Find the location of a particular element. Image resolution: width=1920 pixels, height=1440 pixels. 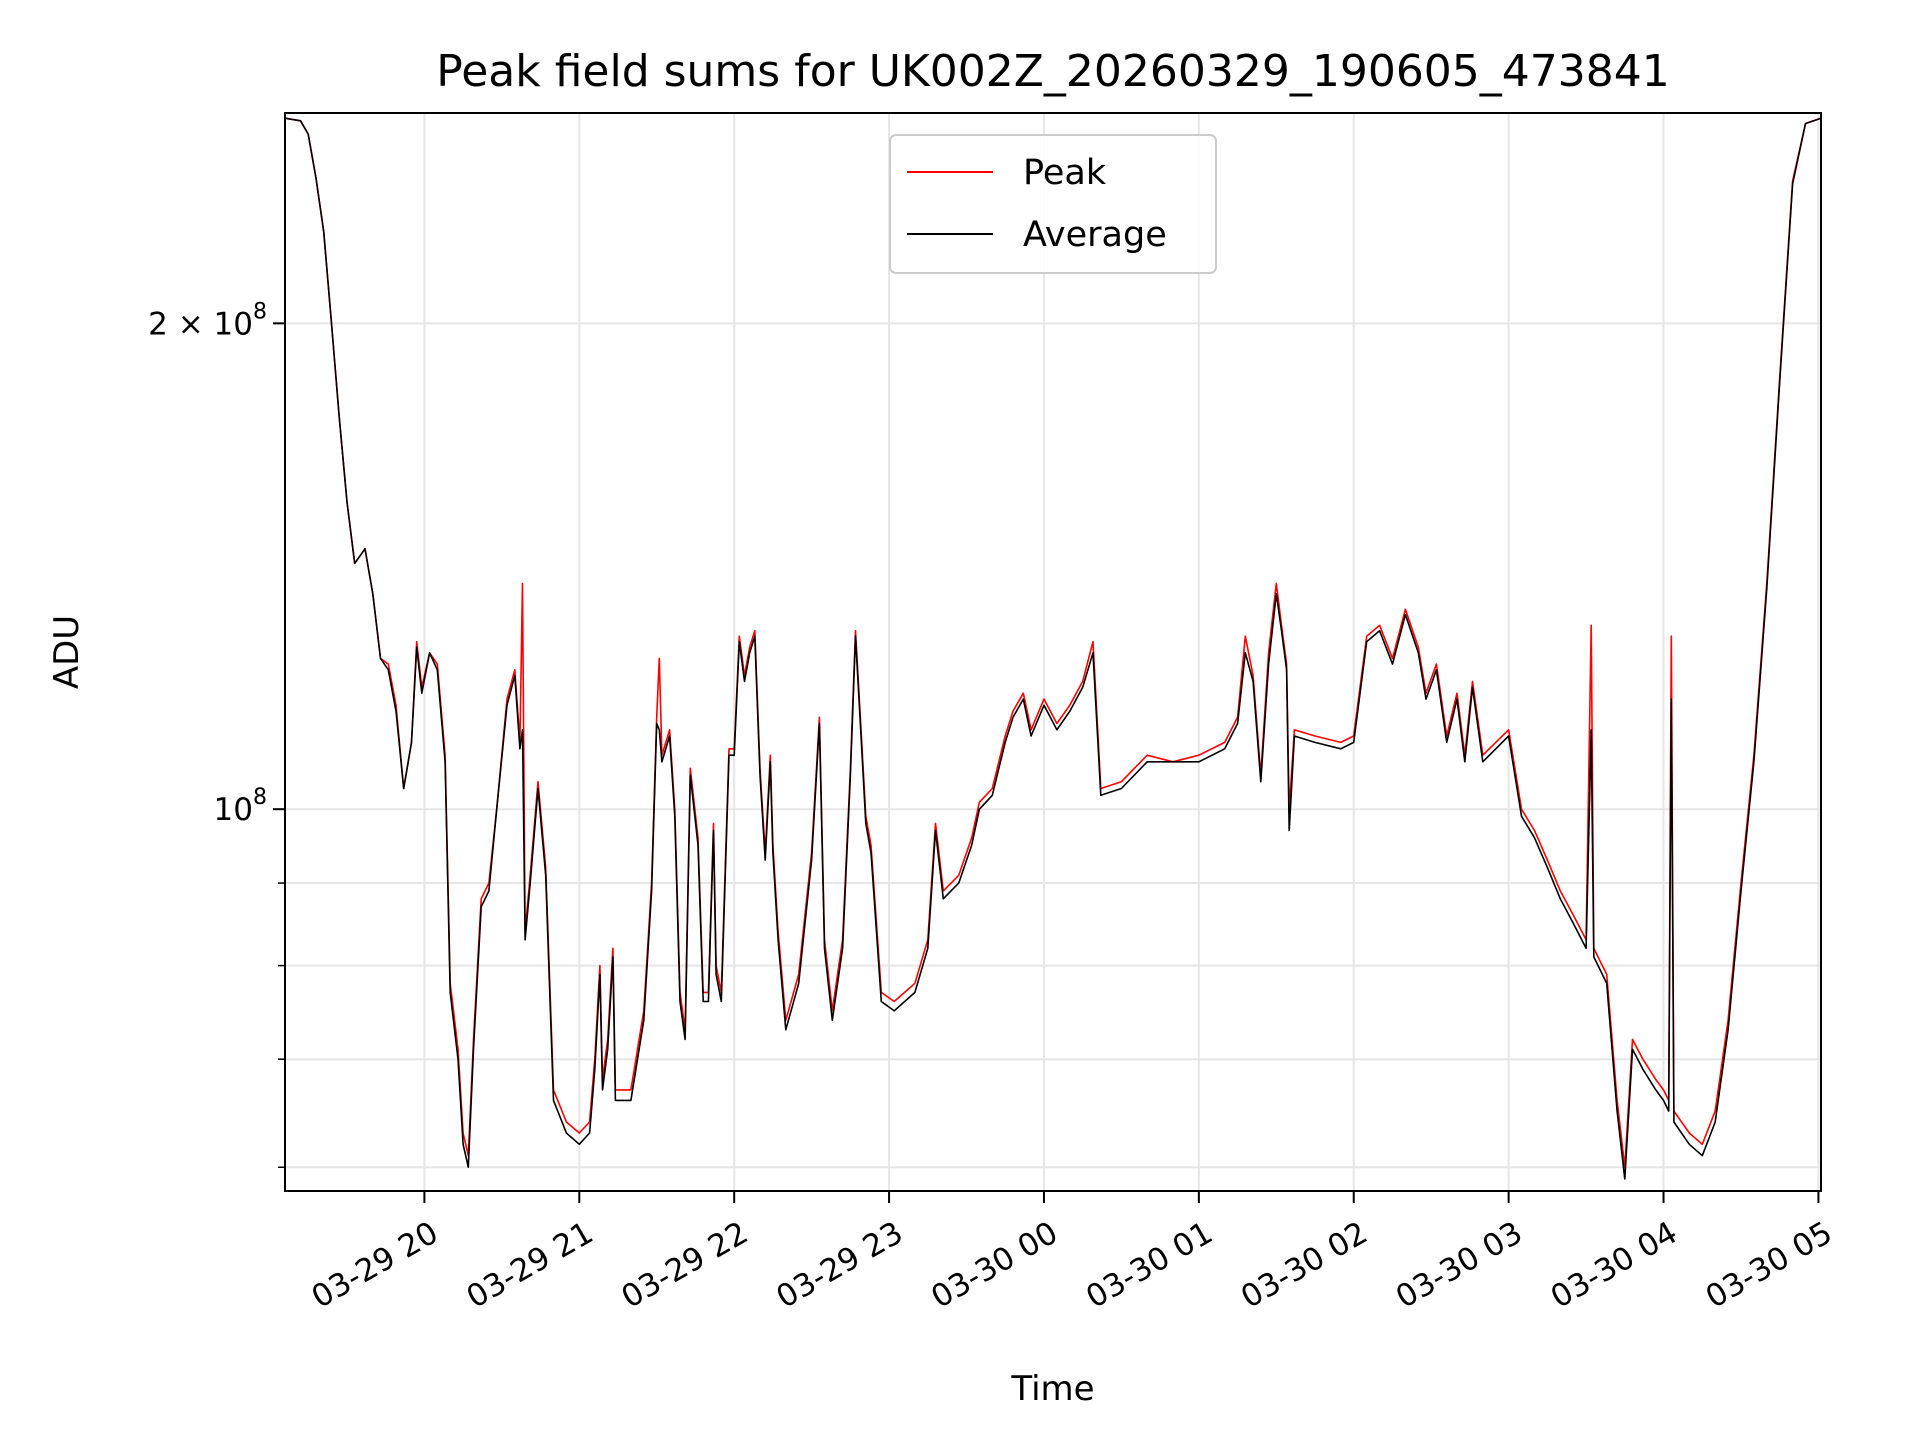

x-axis-label: Time is located at coordinates (1052, 1389).